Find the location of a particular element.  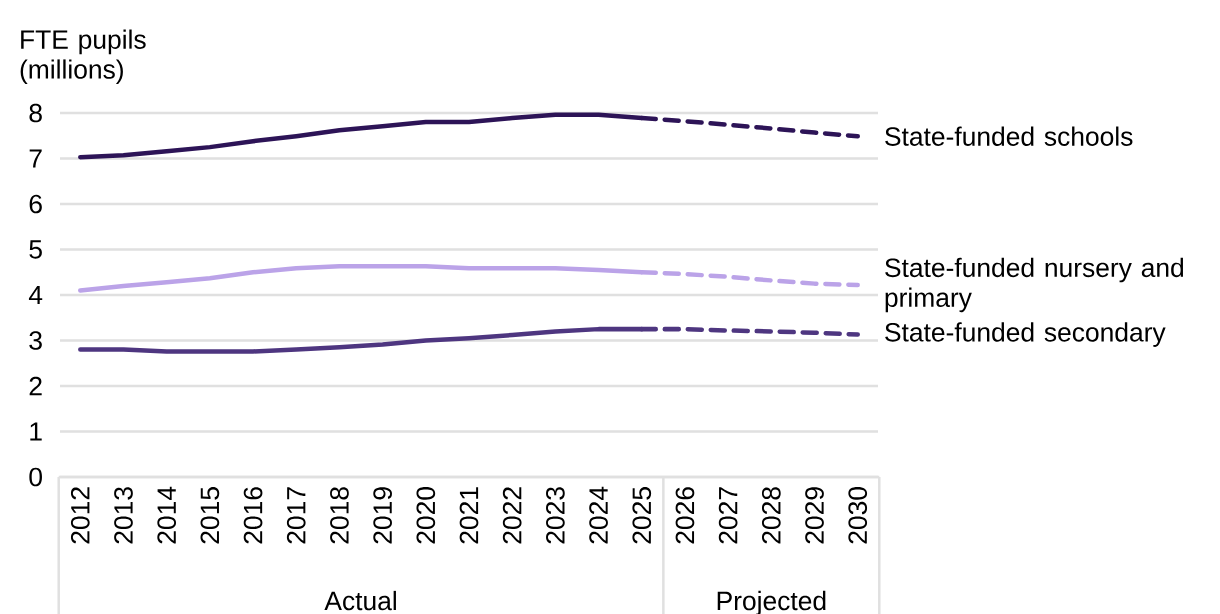

x-tick-label: 2030 is located at coordinates (858, 515).